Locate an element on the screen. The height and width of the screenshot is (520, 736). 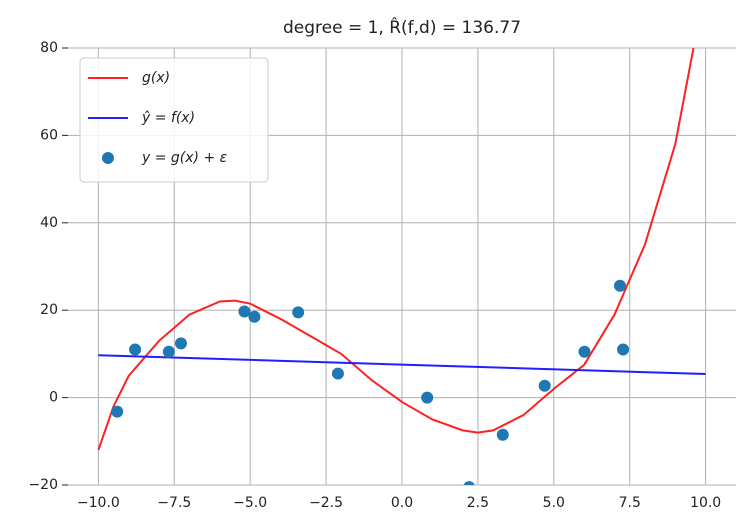
x-tick-label: −5.0 is located at coordinates (250, 503).